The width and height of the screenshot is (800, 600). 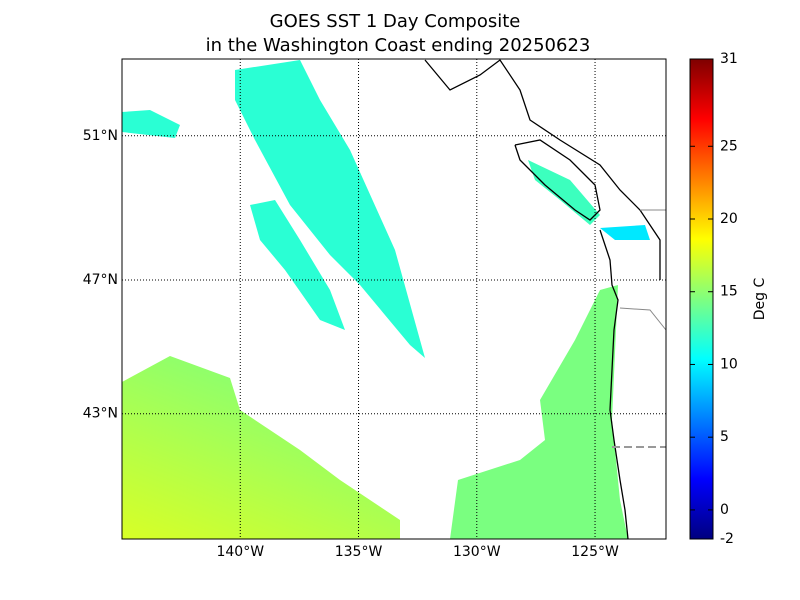 What do you see at coordinates (701, 299) in the screenshot?
I see `colorbar` at bounding box center [701, 299].